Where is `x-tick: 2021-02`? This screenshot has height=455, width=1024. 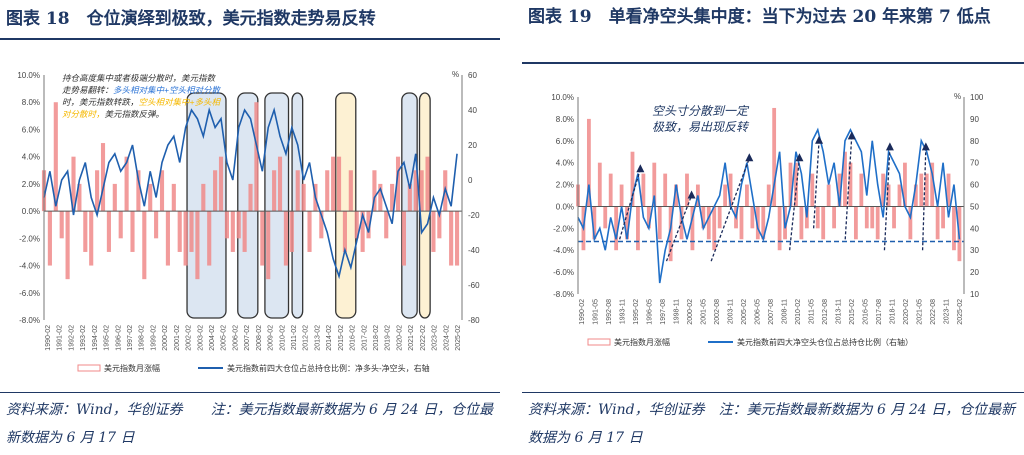 x-tick: 2021-02 is located at coordinates (411, 338).